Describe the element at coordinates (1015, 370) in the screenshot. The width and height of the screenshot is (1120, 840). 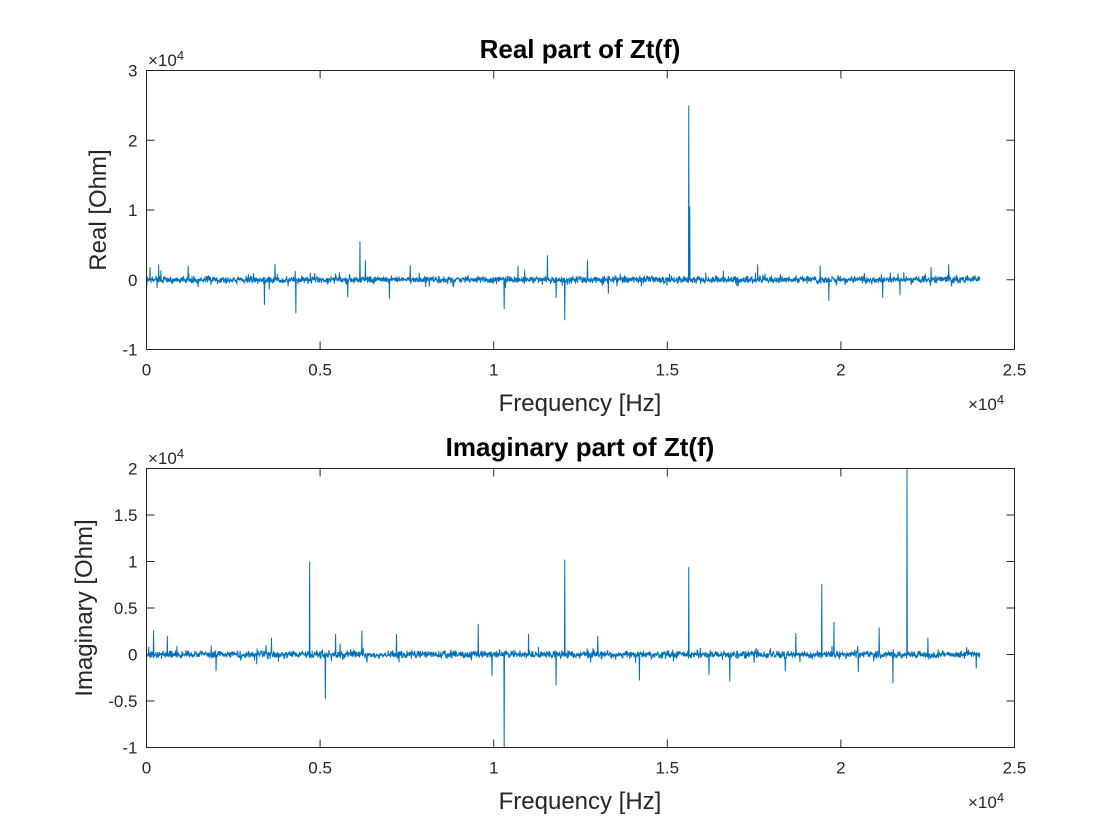
I see `real-x-tick-label: 2.5` at that location.